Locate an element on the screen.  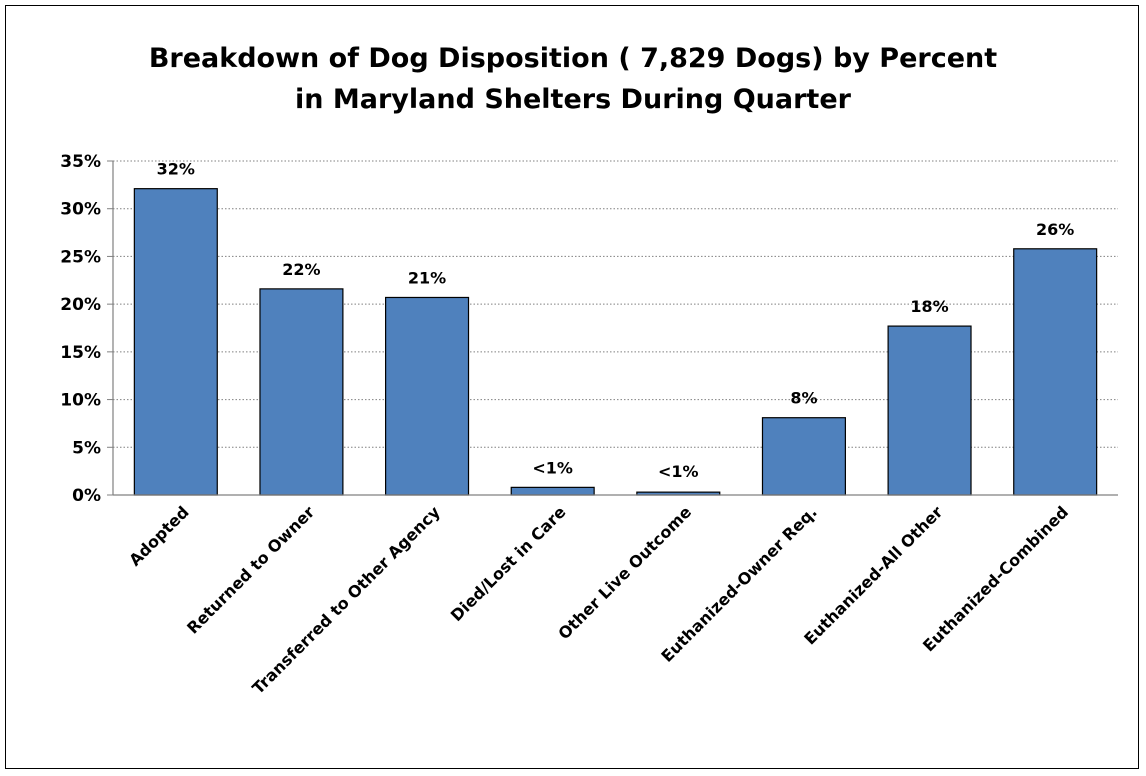
data-label: 8% is located at coordinates (803, 398).